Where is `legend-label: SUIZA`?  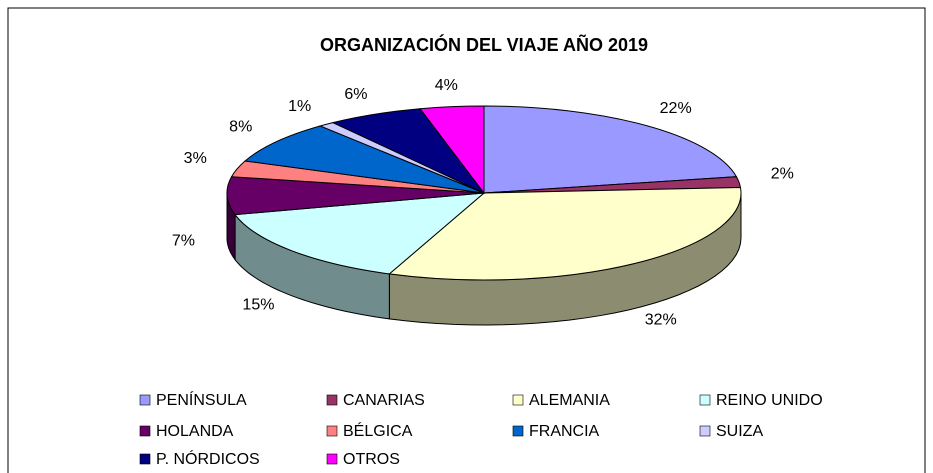
legend-label: SUIZA is located at coordinates (739, 431).